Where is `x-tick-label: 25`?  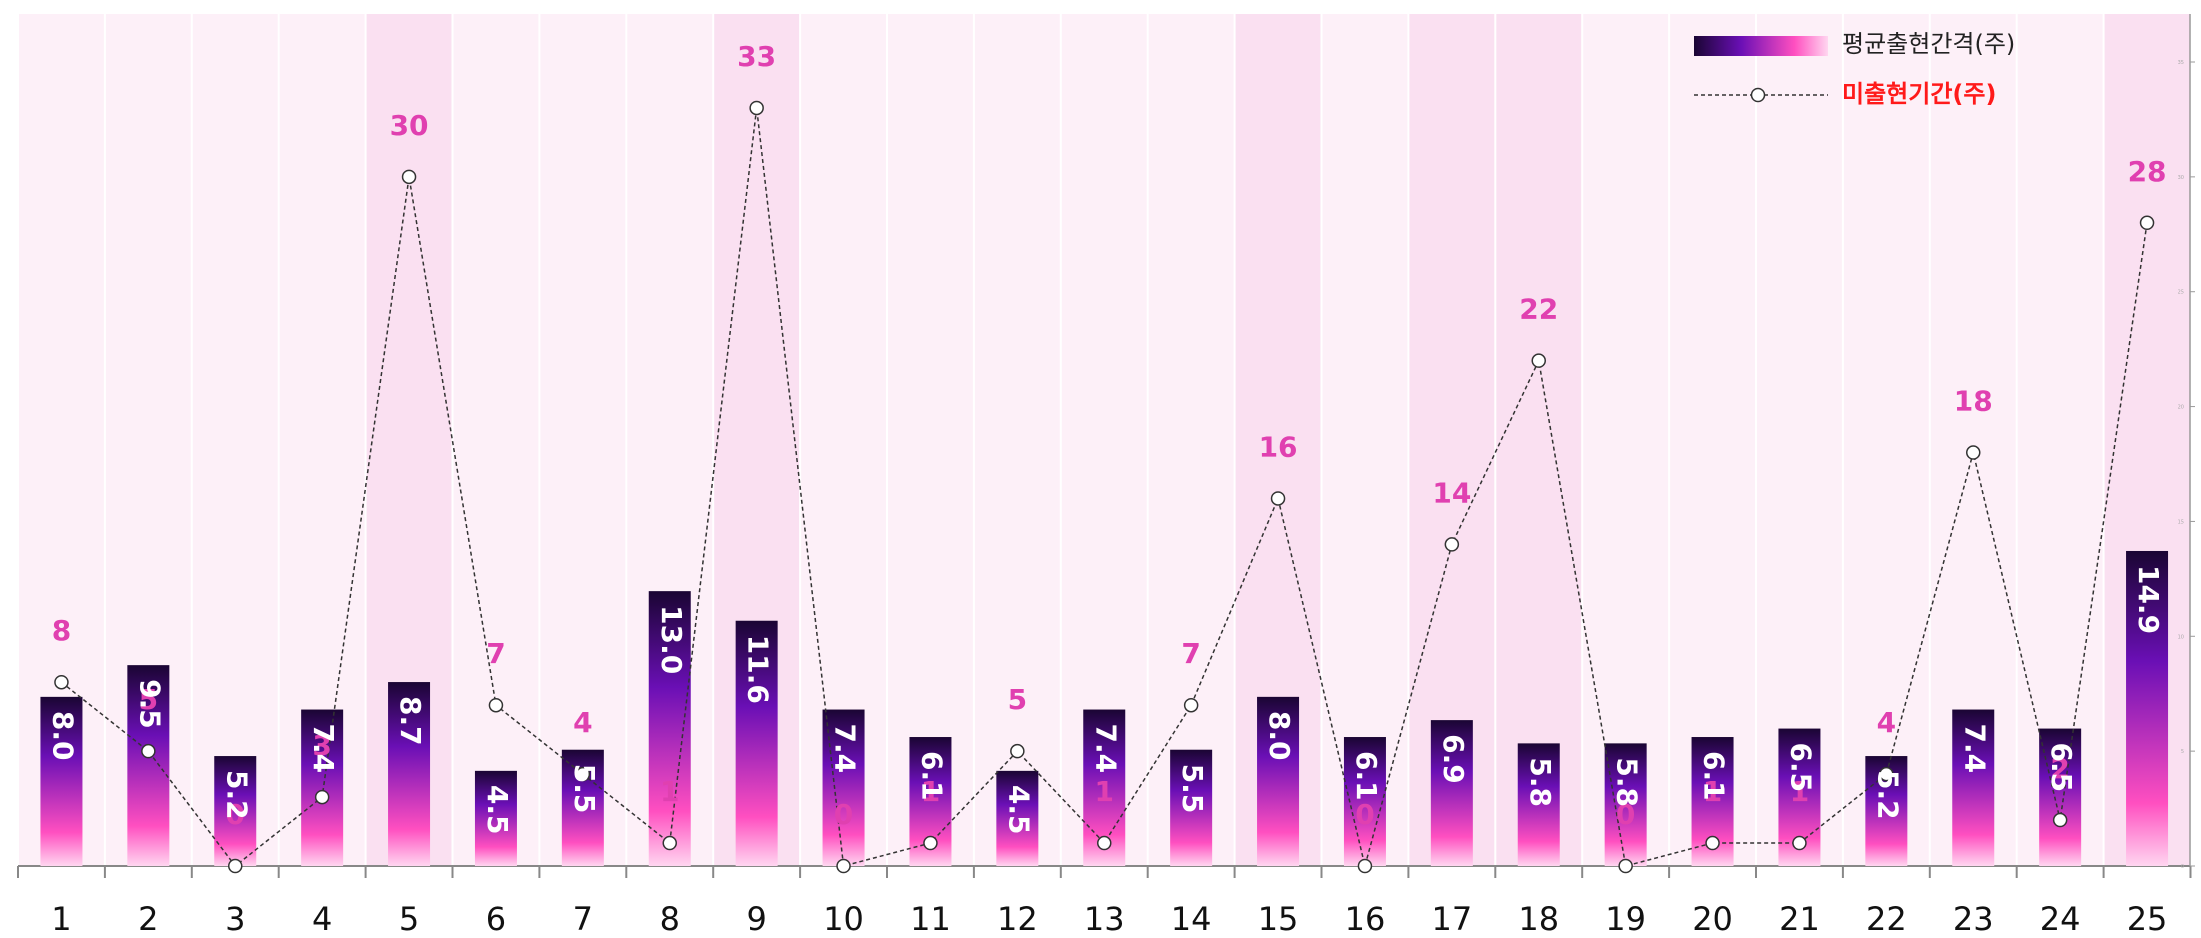 x-tick-label: 25 is located at coordinates (2147, 919).